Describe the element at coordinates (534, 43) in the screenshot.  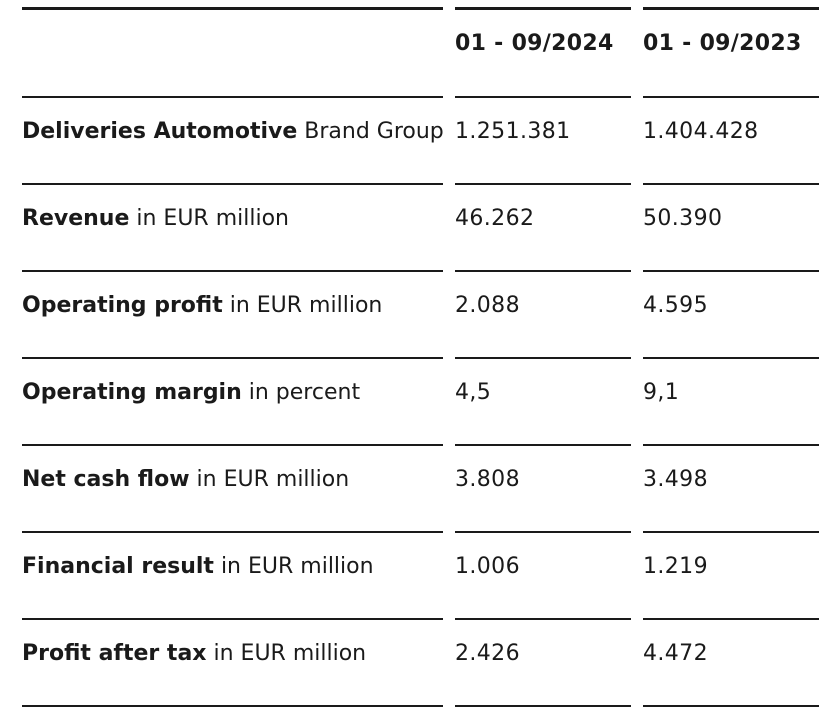
I see `column-header-2024: 01 - 09/2024` at that location.